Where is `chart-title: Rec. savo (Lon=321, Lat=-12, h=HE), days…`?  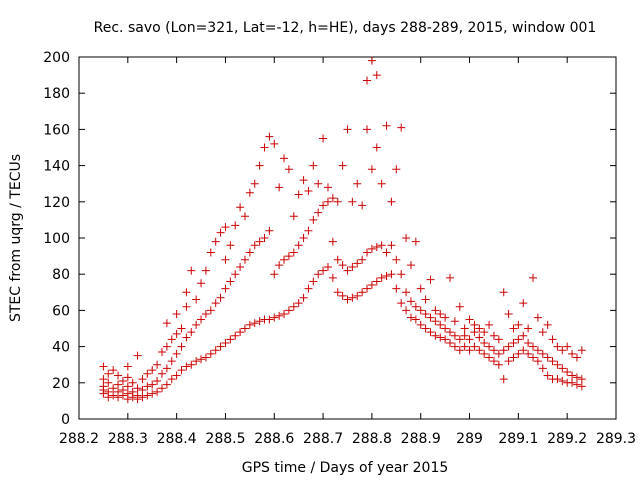 chart-title: Rec. savo (Lon=321, Lat=-12, h=HE), days… is located at coordinates (345, 28).